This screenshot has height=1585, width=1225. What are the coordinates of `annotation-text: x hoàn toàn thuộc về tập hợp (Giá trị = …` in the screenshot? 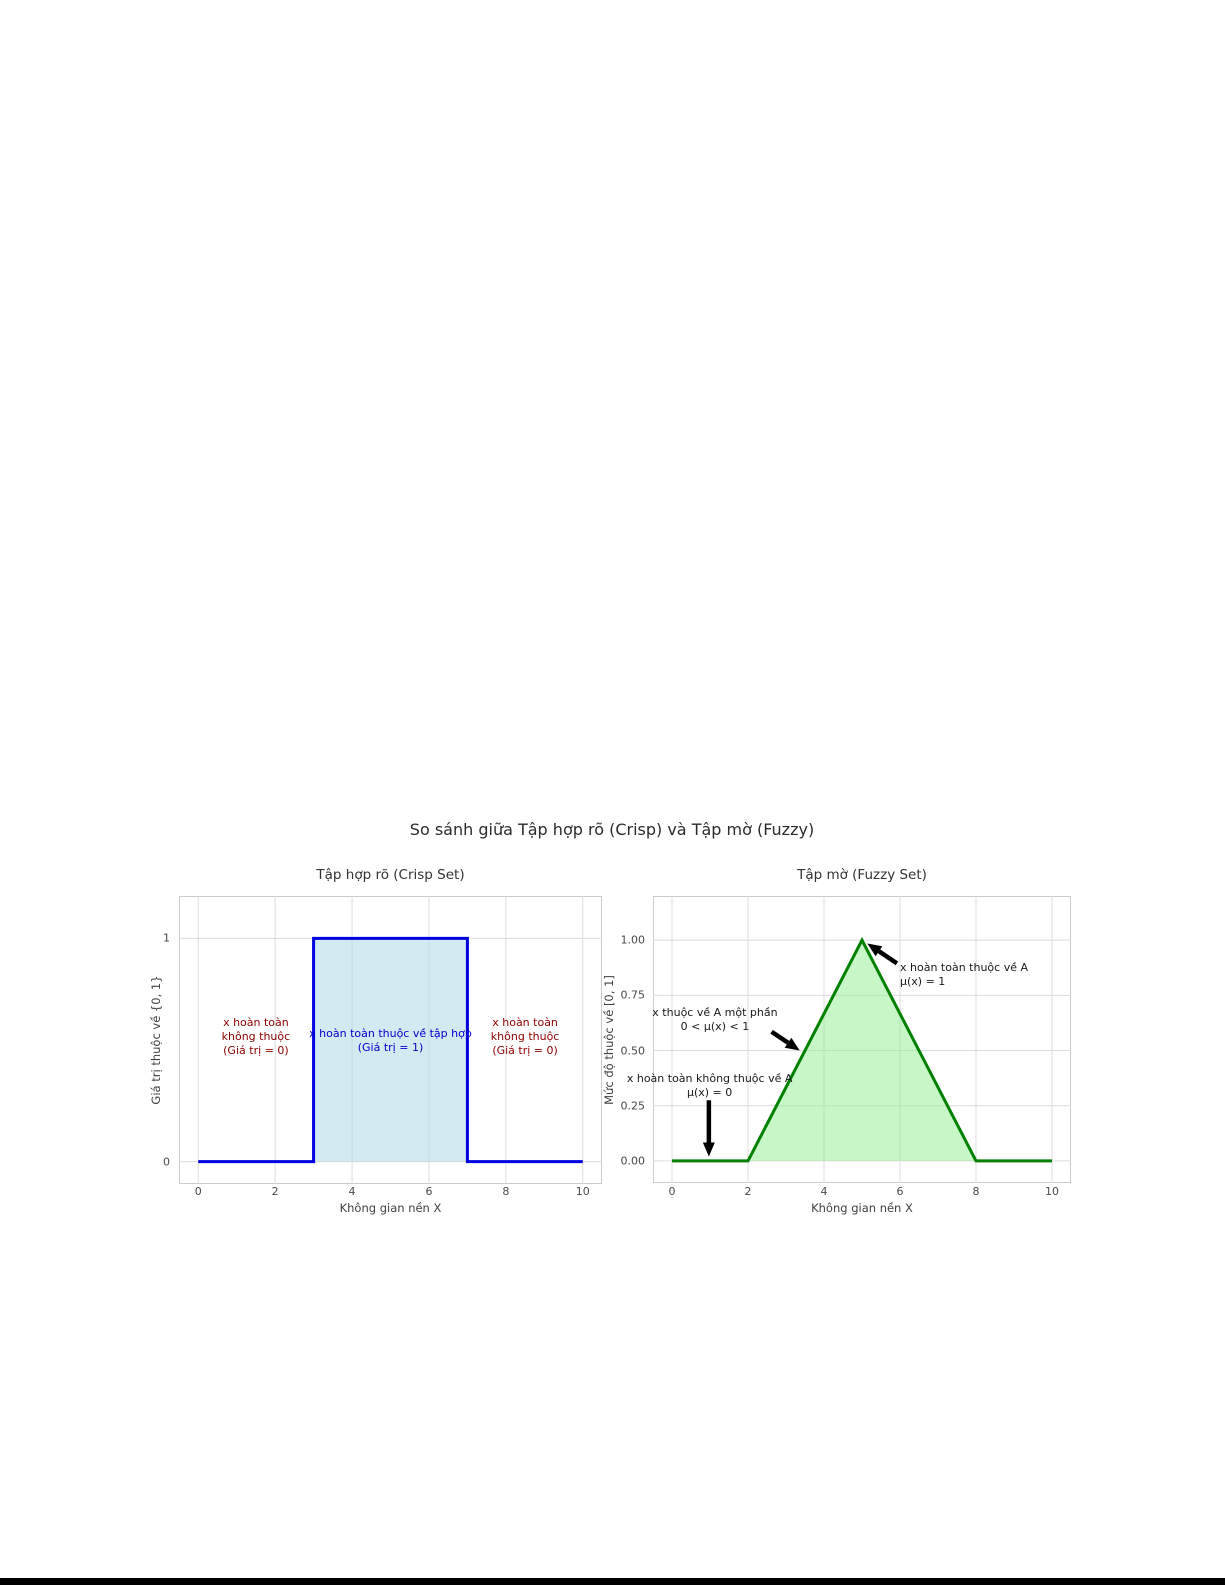 It's located at (390, 1041).